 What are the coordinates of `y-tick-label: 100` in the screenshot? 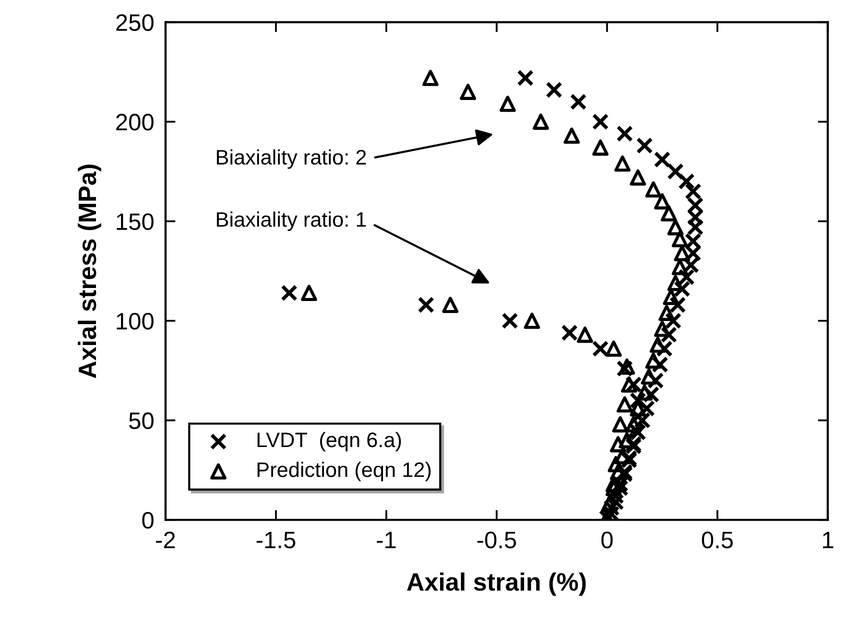 It's located at (135, 321).